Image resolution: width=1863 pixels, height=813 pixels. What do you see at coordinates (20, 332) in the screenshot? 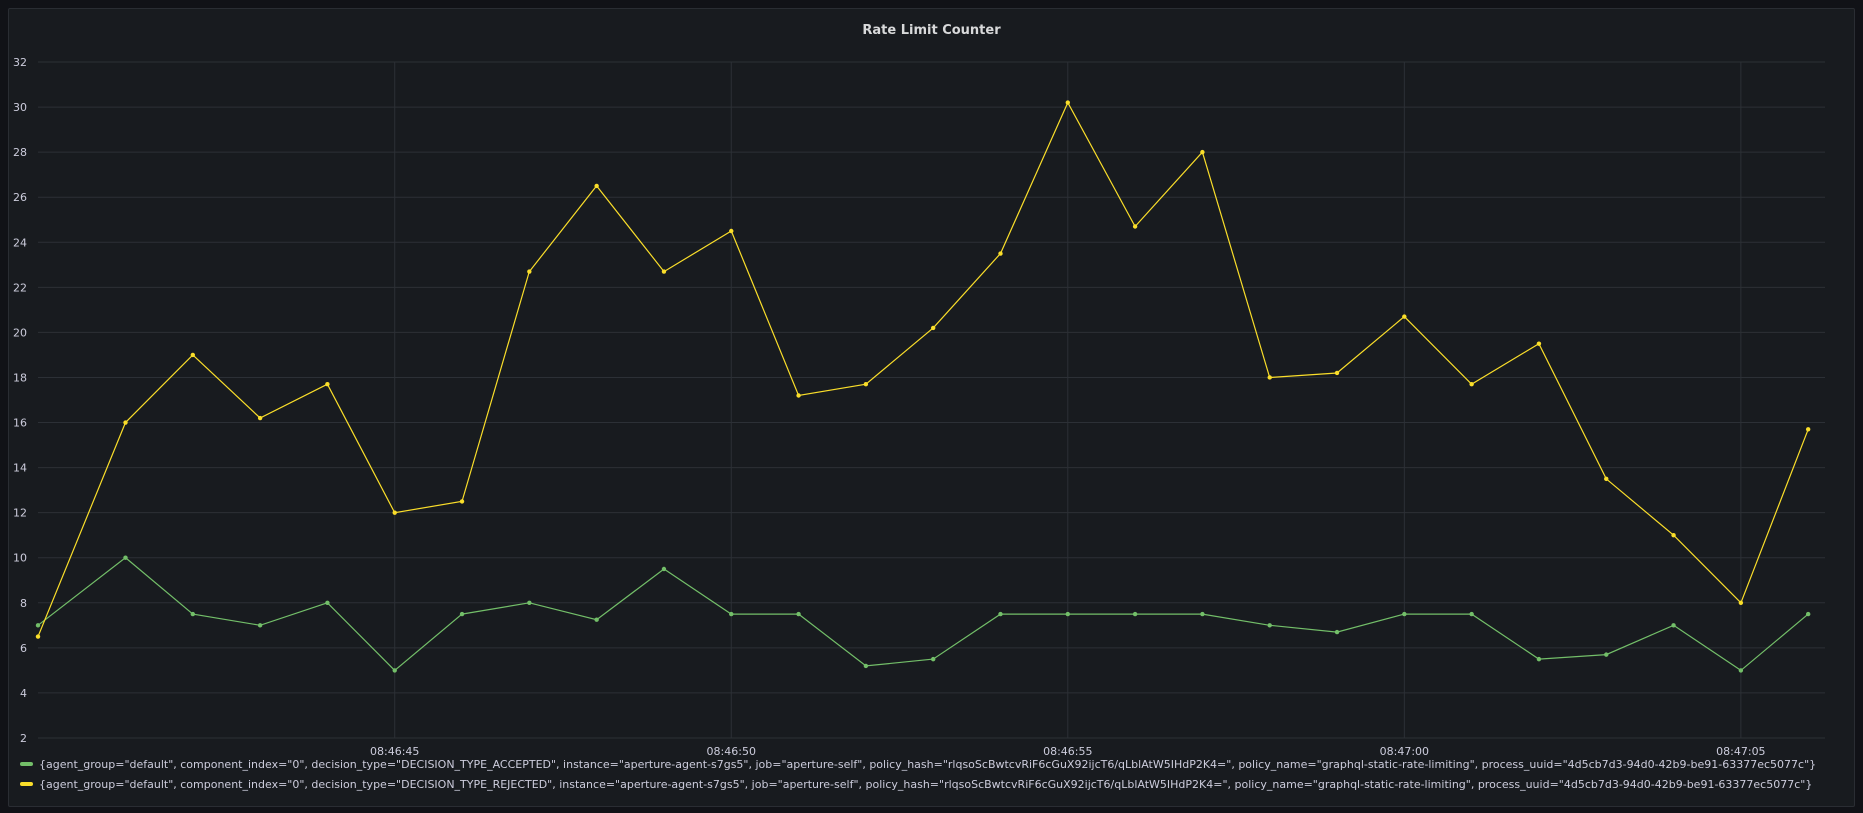
I see `y-tick-label: 20` at bounding box center [20, 332].